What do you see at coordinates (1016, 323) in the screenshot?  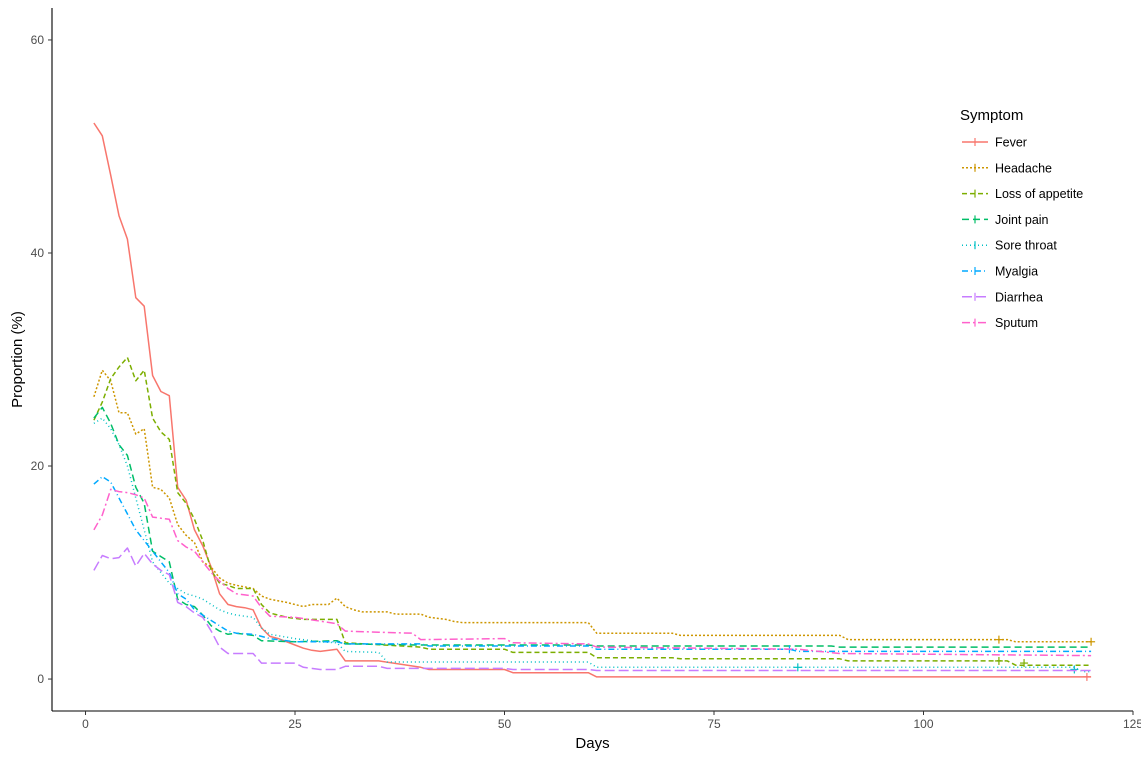 I see `legend-label: Sputum` at bounding box center [1016, 323].